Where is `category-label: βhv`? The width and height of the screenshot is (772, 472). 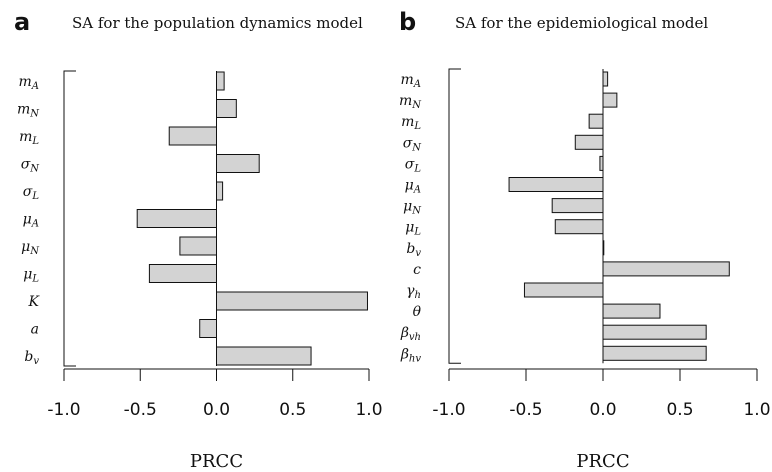
category-label: βhv is located at coordinates (411, 355).